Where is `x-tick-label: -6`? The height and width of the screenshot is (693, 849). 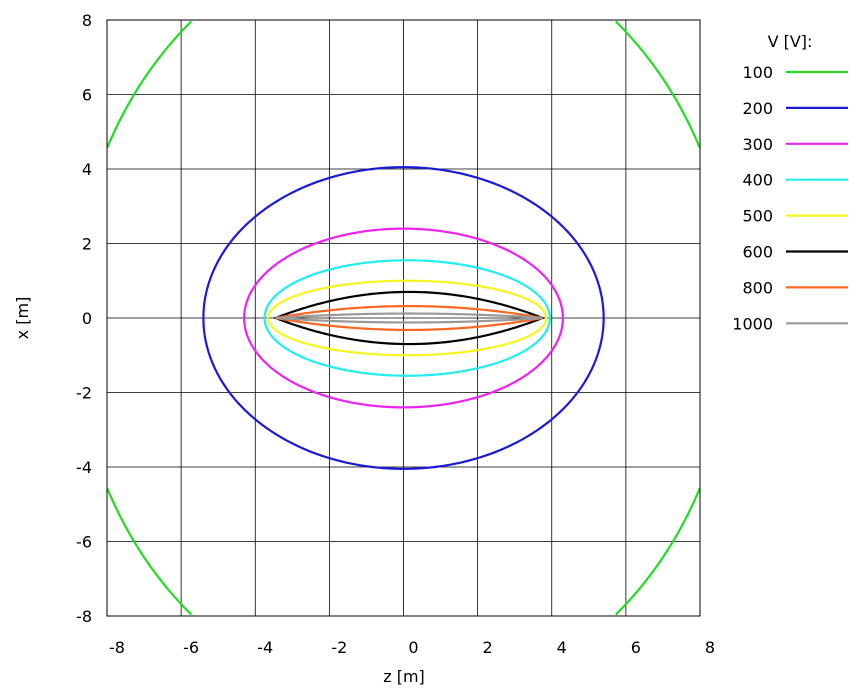
x-tick-label: -6 is located at coordinates (191, 647).